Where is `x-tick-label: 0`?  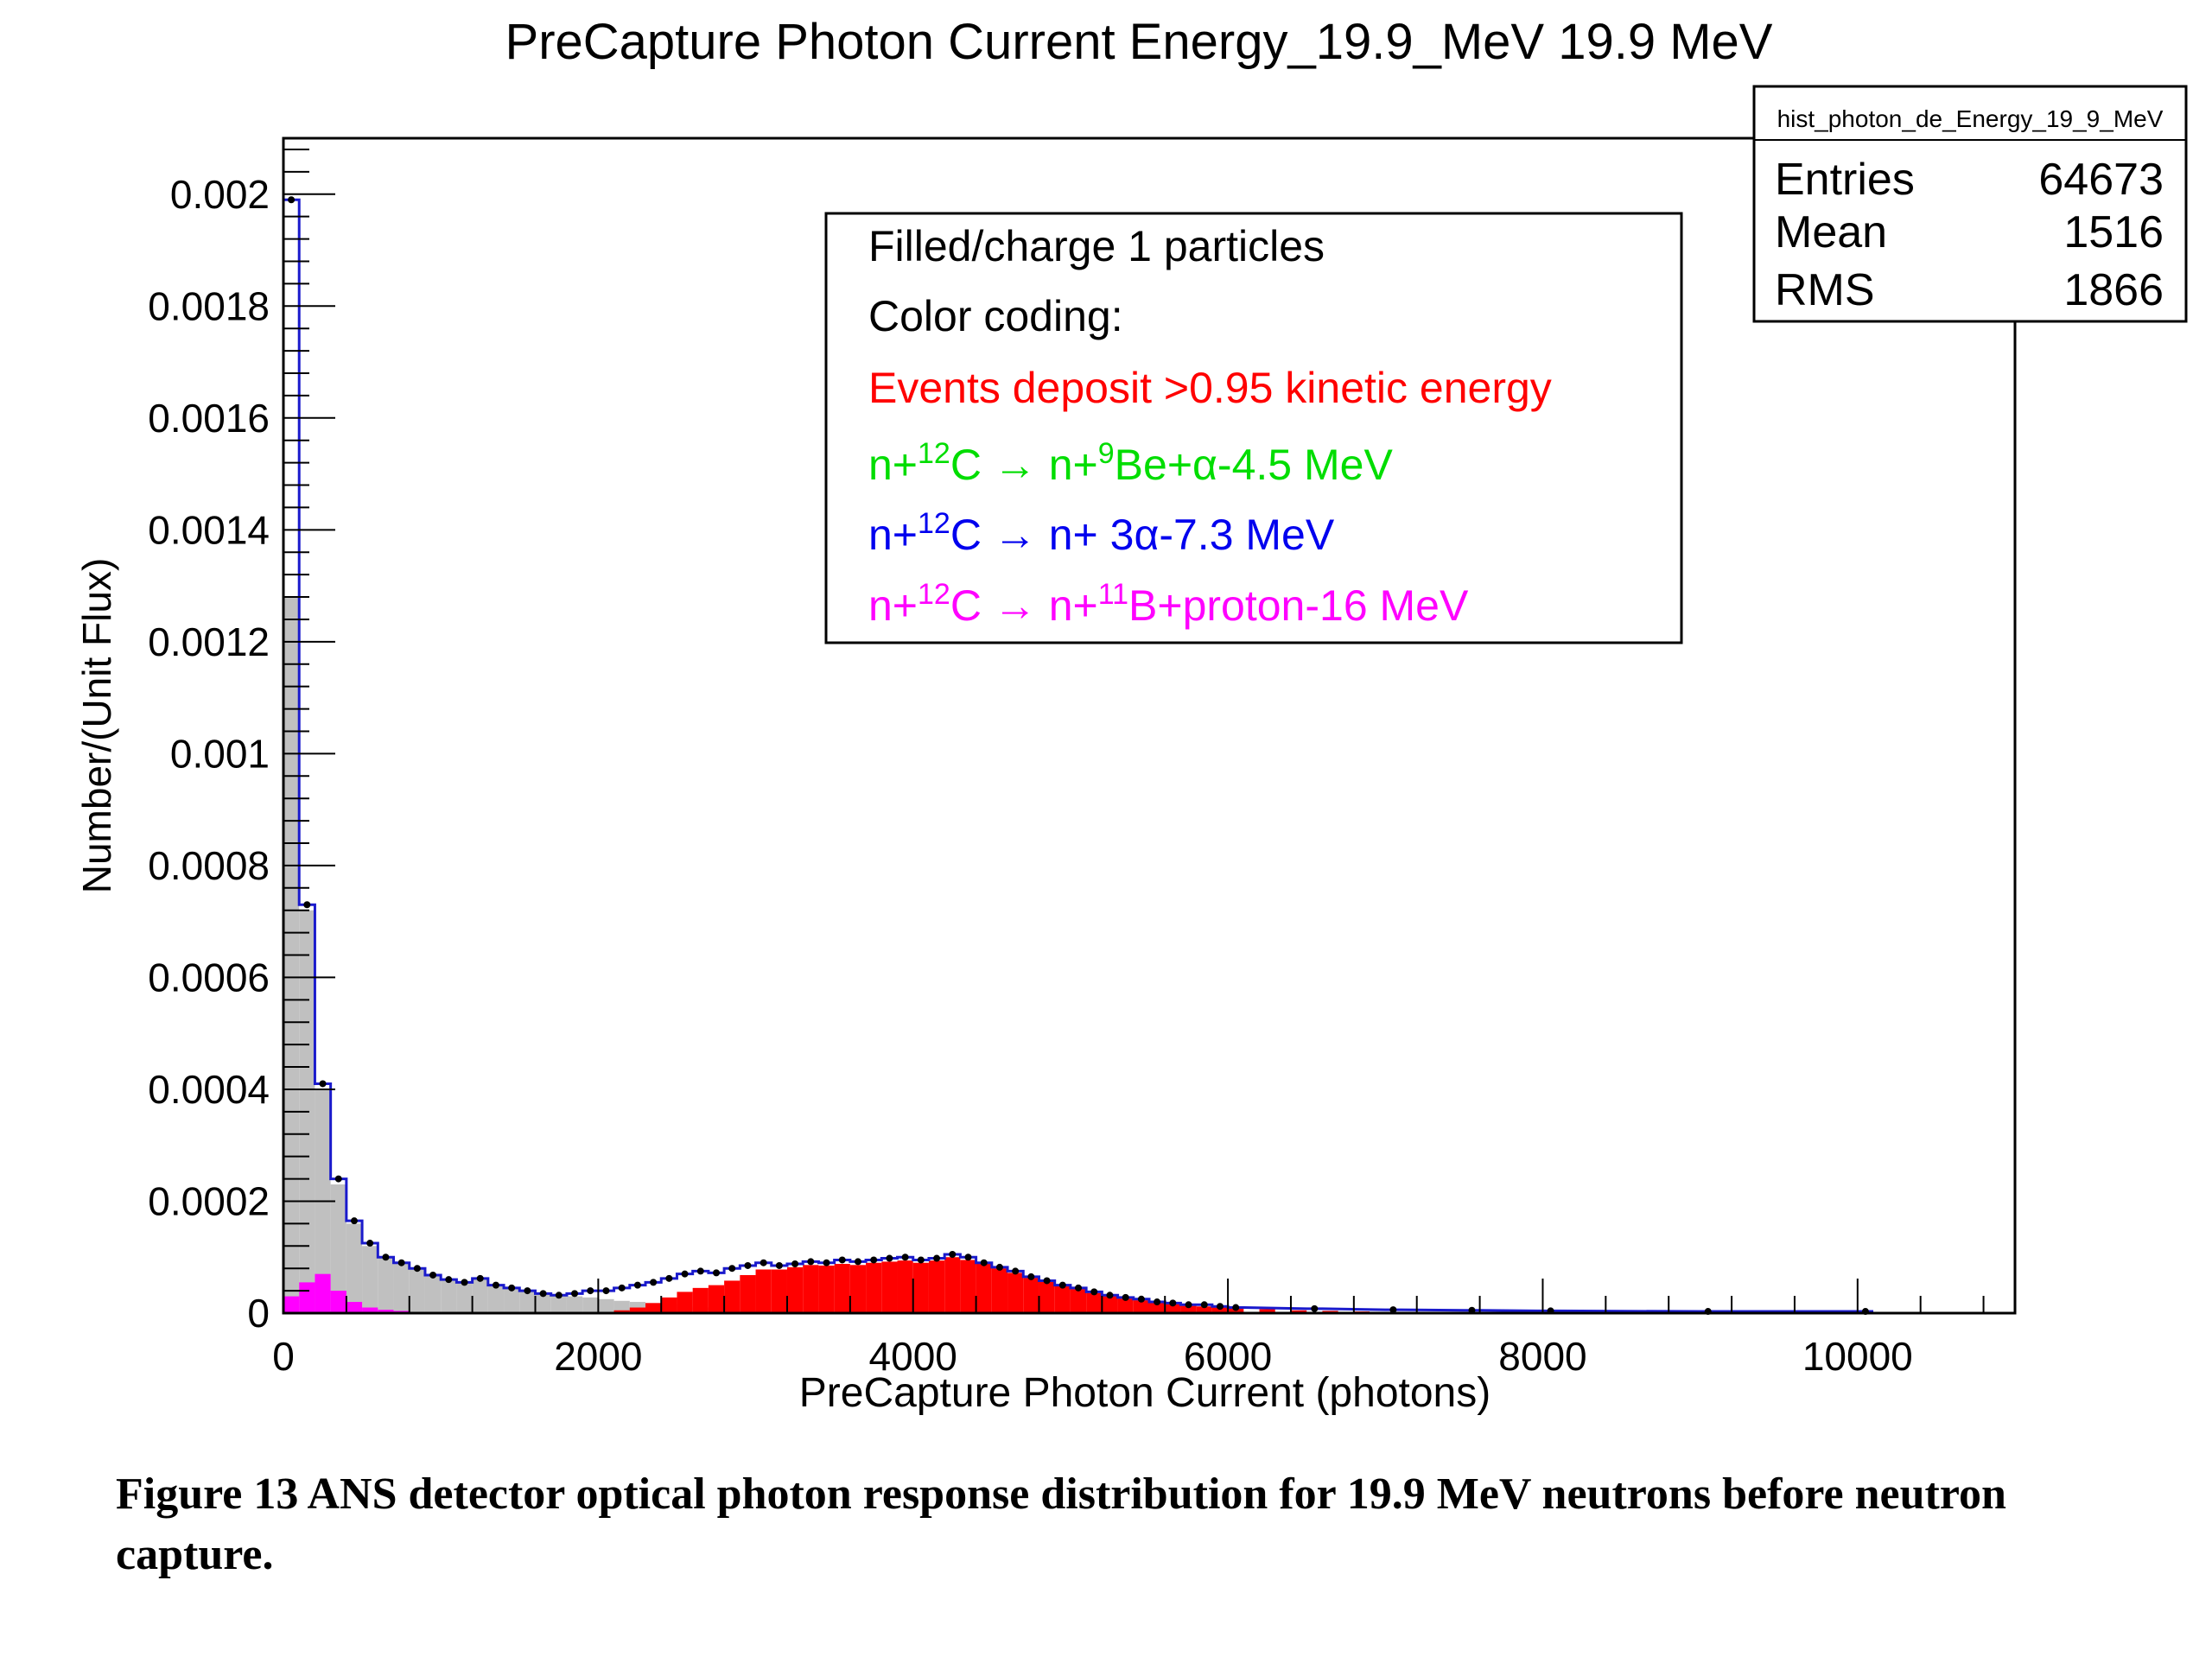
x-tick-label: 0 is located at coordinates (283, 1356).